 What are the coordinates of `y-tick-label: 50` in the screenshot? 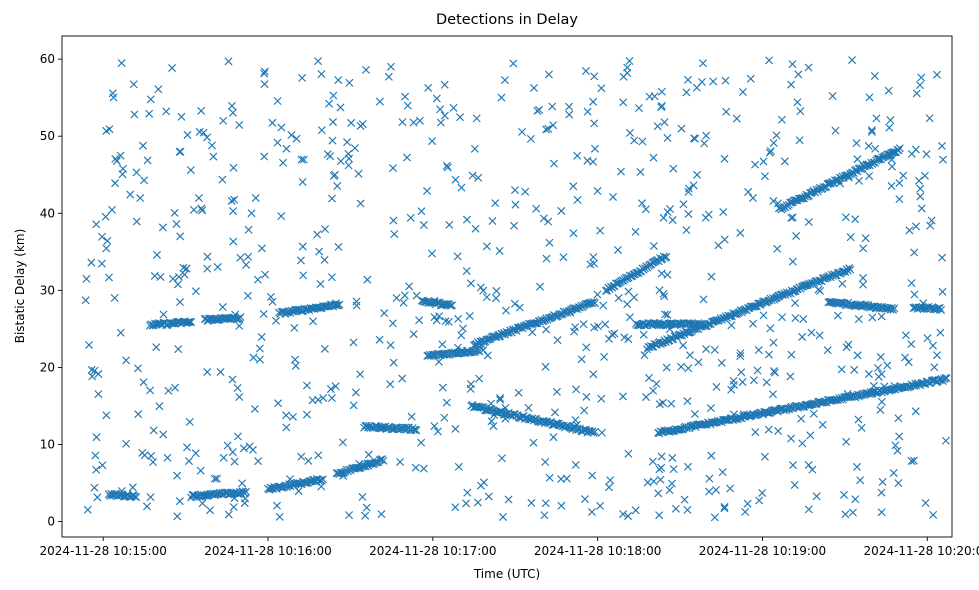 It's located at (47, 136).